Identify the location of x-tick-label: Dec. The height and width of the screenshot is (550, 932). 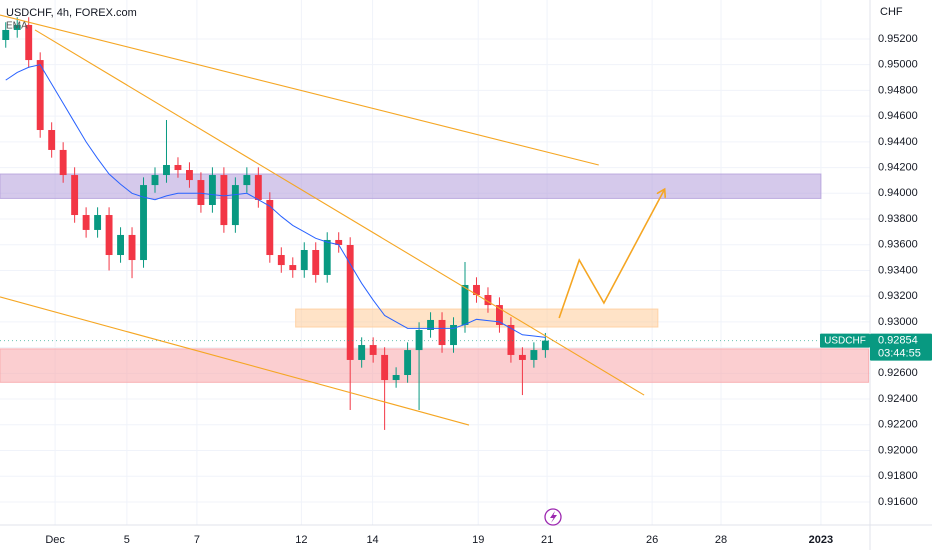
(55, 540).